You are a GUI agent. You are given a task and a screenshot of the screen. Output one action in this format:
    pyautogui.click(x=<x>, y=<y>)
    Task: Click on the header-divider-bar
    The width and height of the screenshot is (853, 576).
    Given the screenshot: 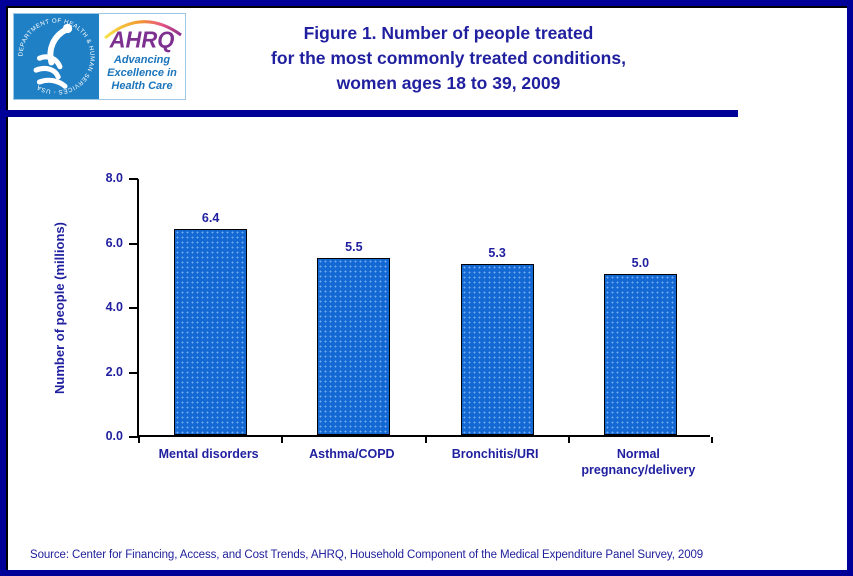 What is the action you would take?
    pyautogui.click(x=372, y=113)
    